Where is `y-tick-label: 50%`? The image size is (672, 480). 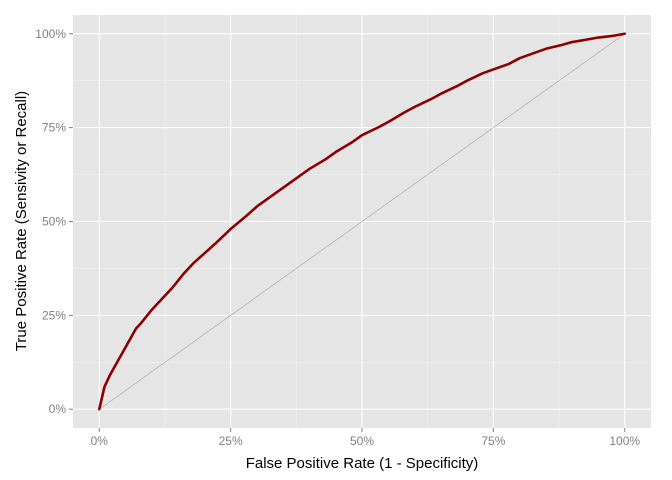 y-tick-label: 50% is located at coordinates (54, 222).